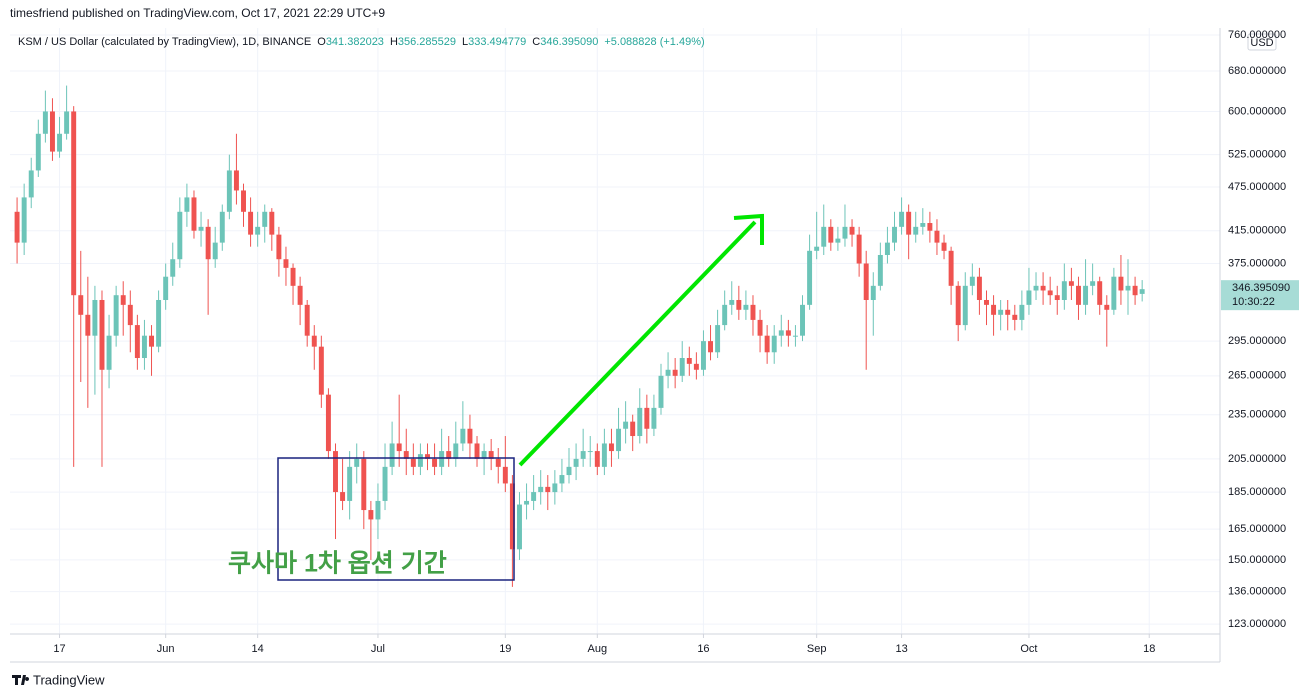 The width and height of the screenshot is (1313, 698). I want to click on currency-badge, so click(1262, 42).